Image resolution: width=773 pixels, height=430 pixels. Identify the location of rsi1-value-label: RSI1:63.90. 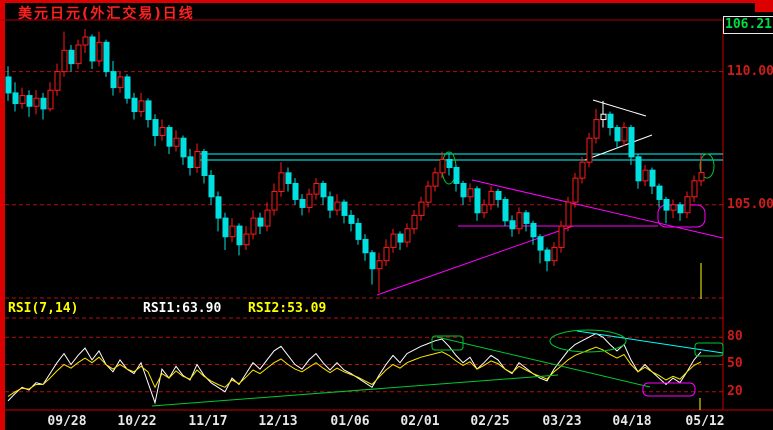
(182, 308).